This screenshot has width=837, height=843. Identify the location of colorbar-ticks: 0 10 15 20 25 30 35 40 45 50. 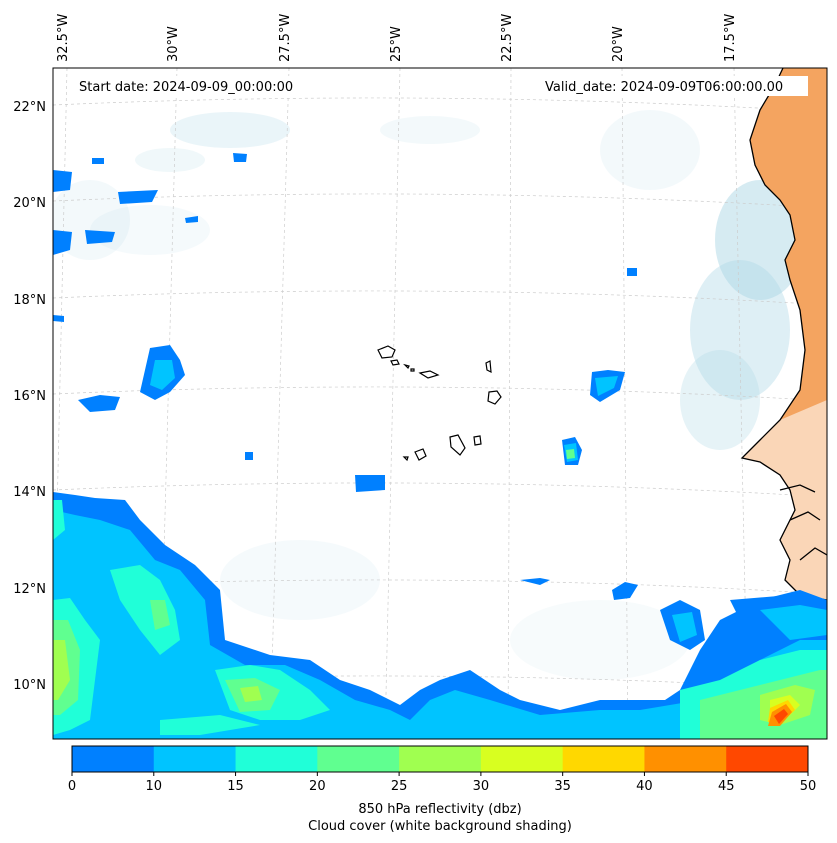
(442, 783).